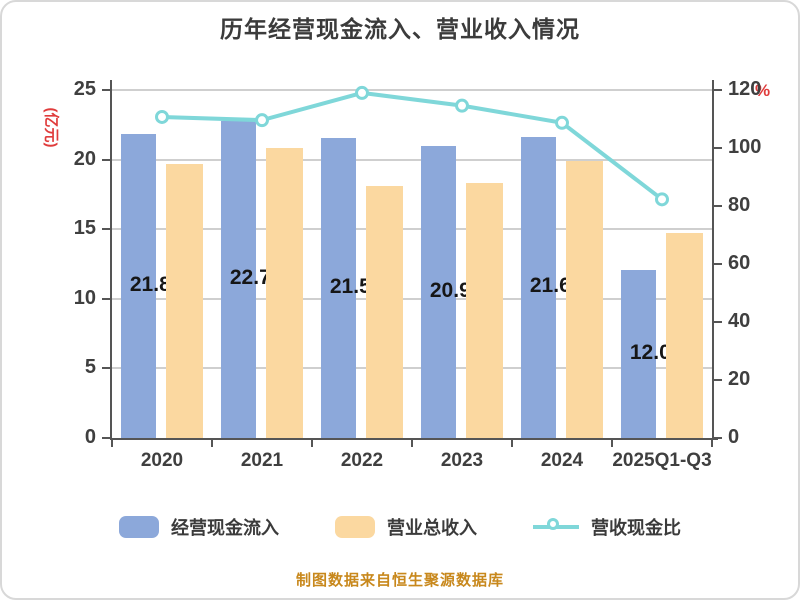 The width and height of the screenshot is (800, 600). Describe the element at coordinates (400, 29) in the screenshot. I see `chart-title: 历年经营现金流入、营业收入情况` at that location.